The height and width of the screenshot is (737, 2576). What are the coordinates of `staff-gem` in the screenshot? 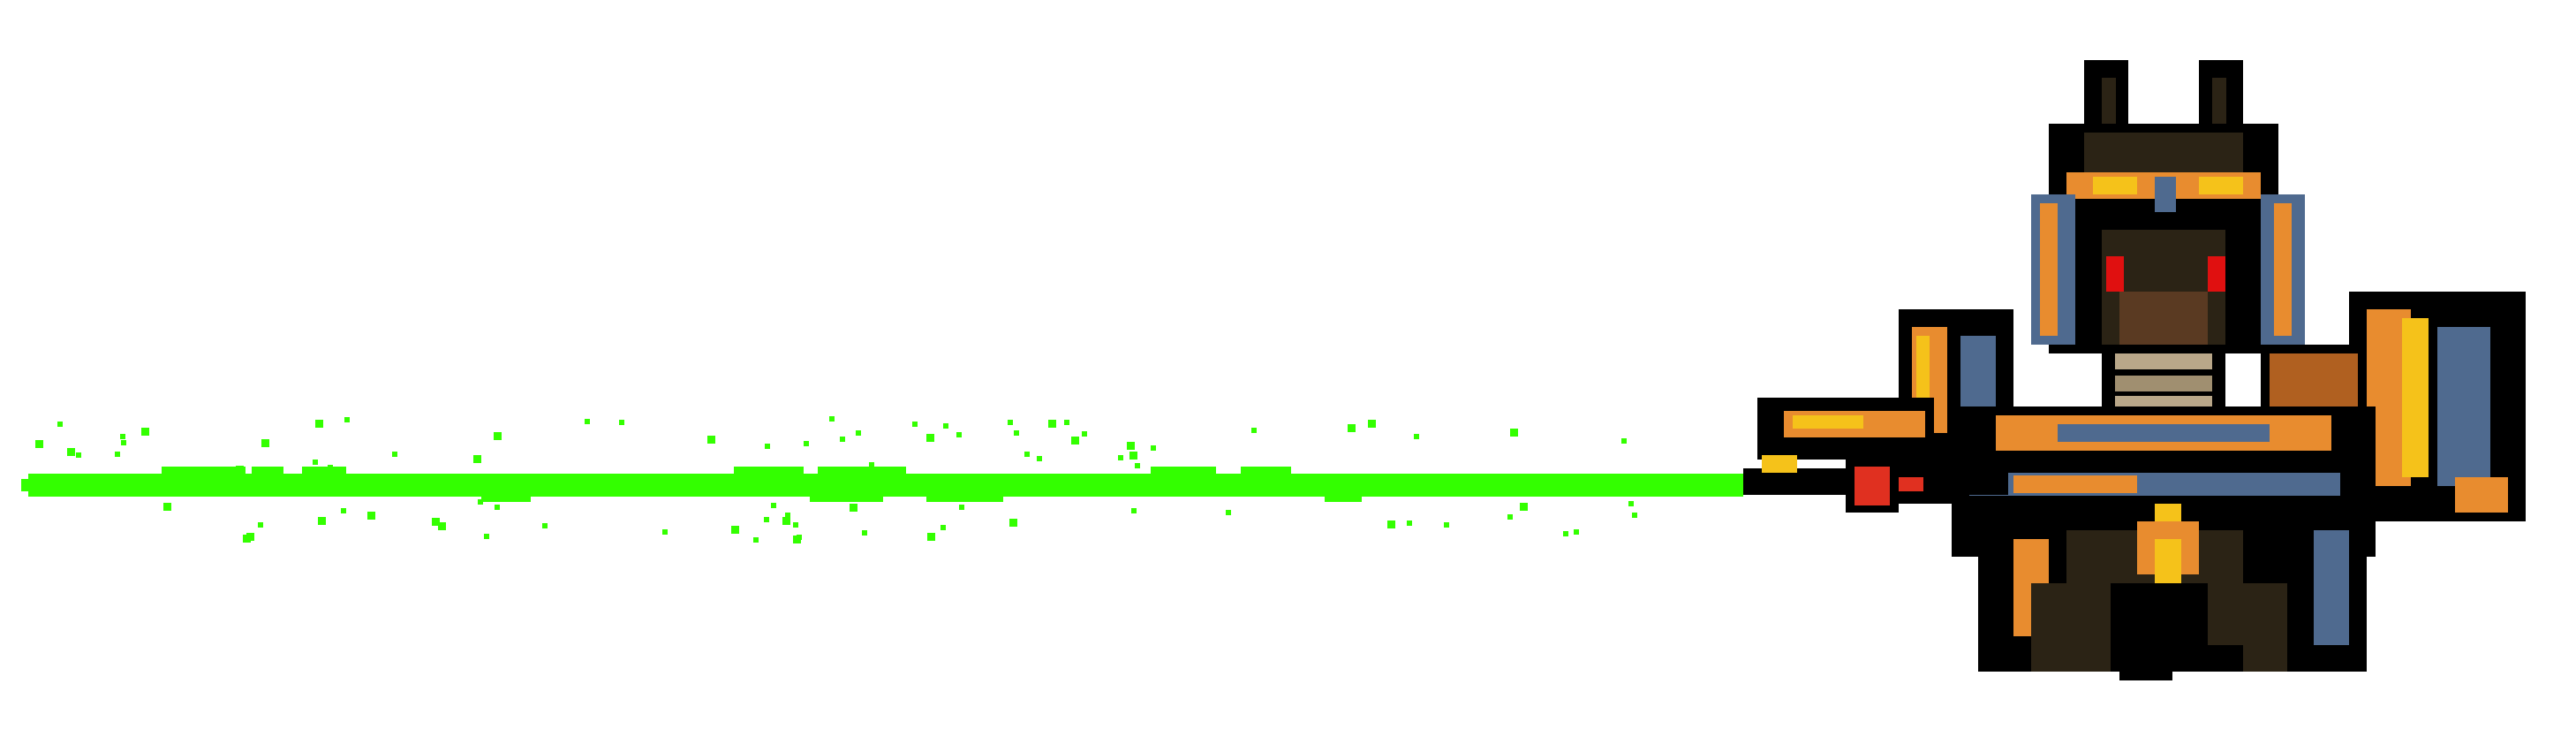 It's located at (1873, 486).